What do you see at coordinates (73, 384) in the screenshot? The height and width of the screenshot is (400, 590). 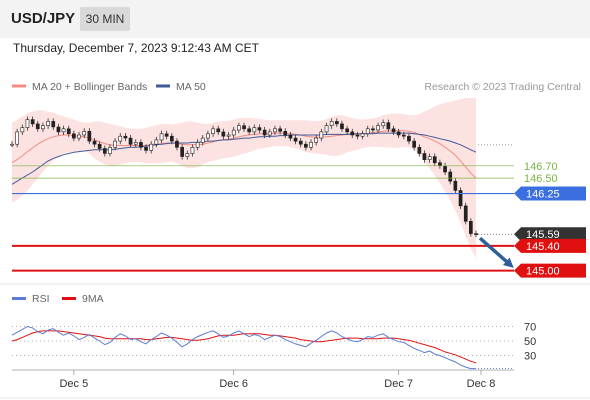 I see `x-tick-label: Dec 5` at bounding box center [73, 384].